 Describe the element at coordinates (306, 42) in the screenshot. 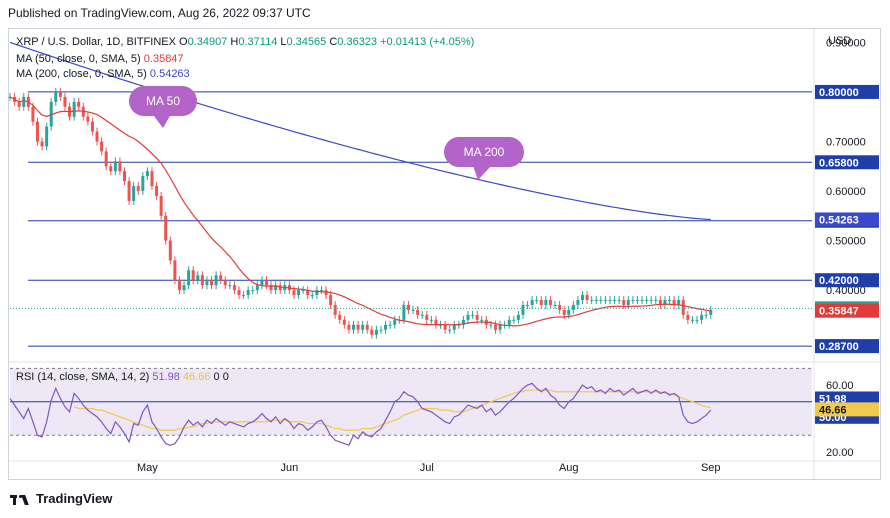

I see `low-value: 0.34565` at that location.